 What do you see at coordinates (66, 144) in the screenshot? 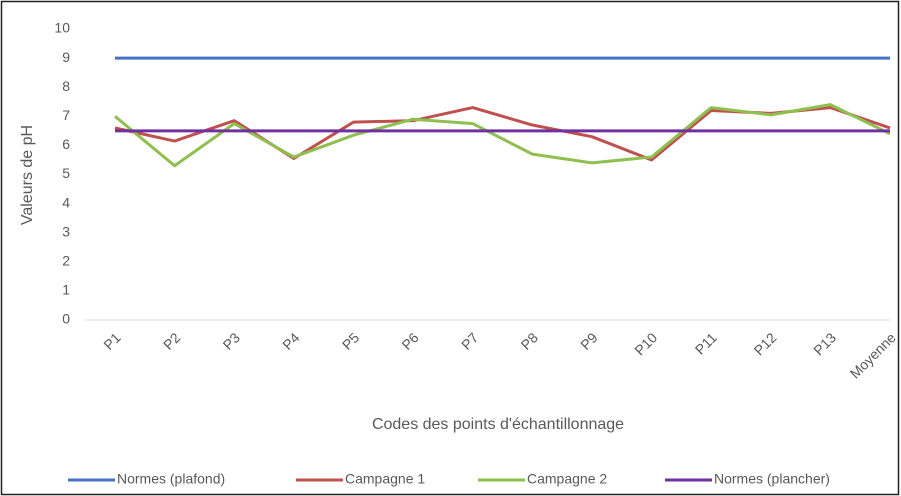
I see `y-tick-label: 6` at bounding box center [66, 144].